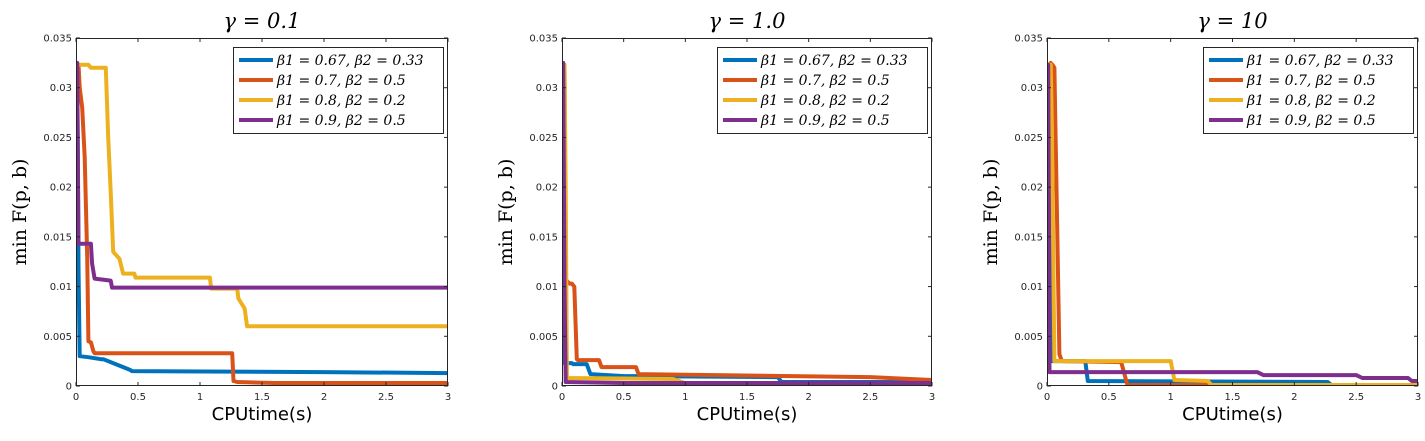 The image size is (1425, 441). Describe the element at coordinates (747, 21) in the screenshot. I see `chart-title: γ = 1.0` at that location.